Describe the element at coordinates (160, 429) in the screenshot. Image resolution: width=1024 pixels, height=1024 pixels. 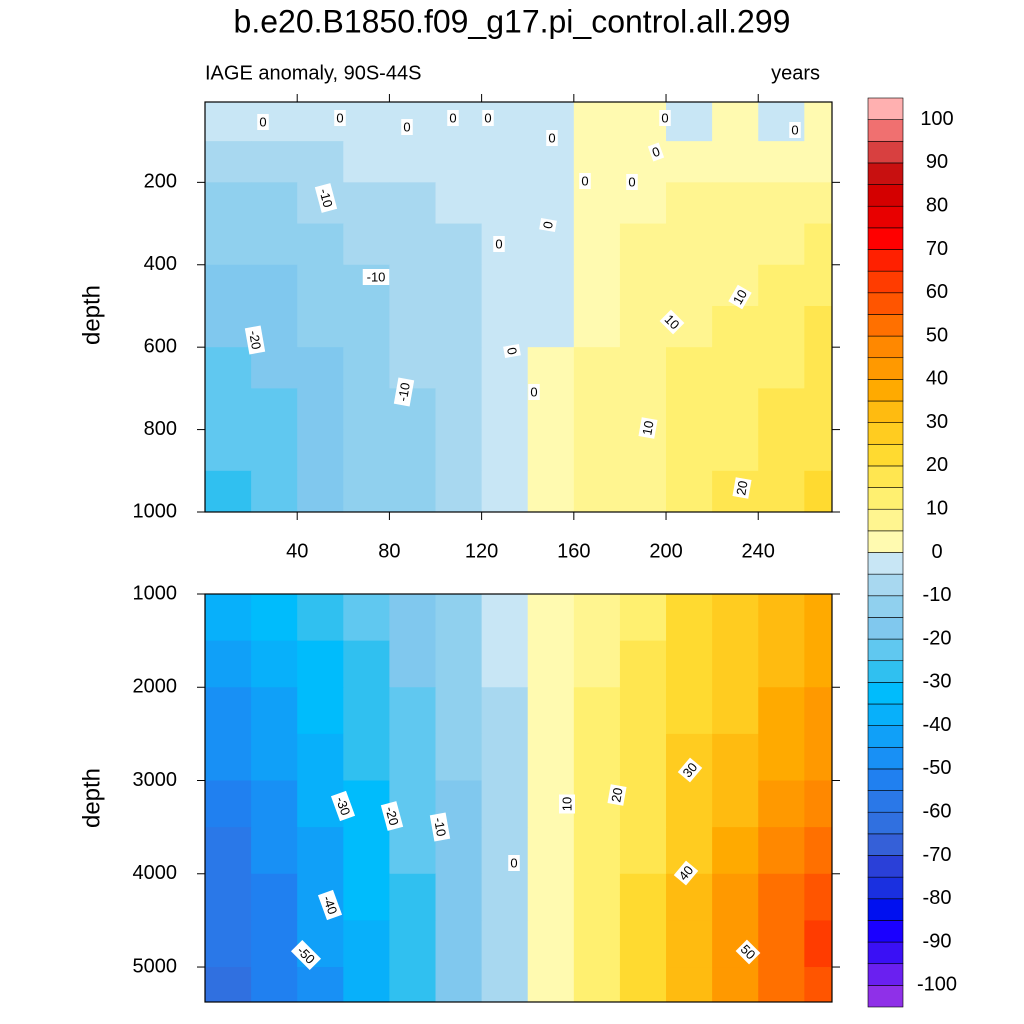
I see `y-tick-label: 800` at that location.